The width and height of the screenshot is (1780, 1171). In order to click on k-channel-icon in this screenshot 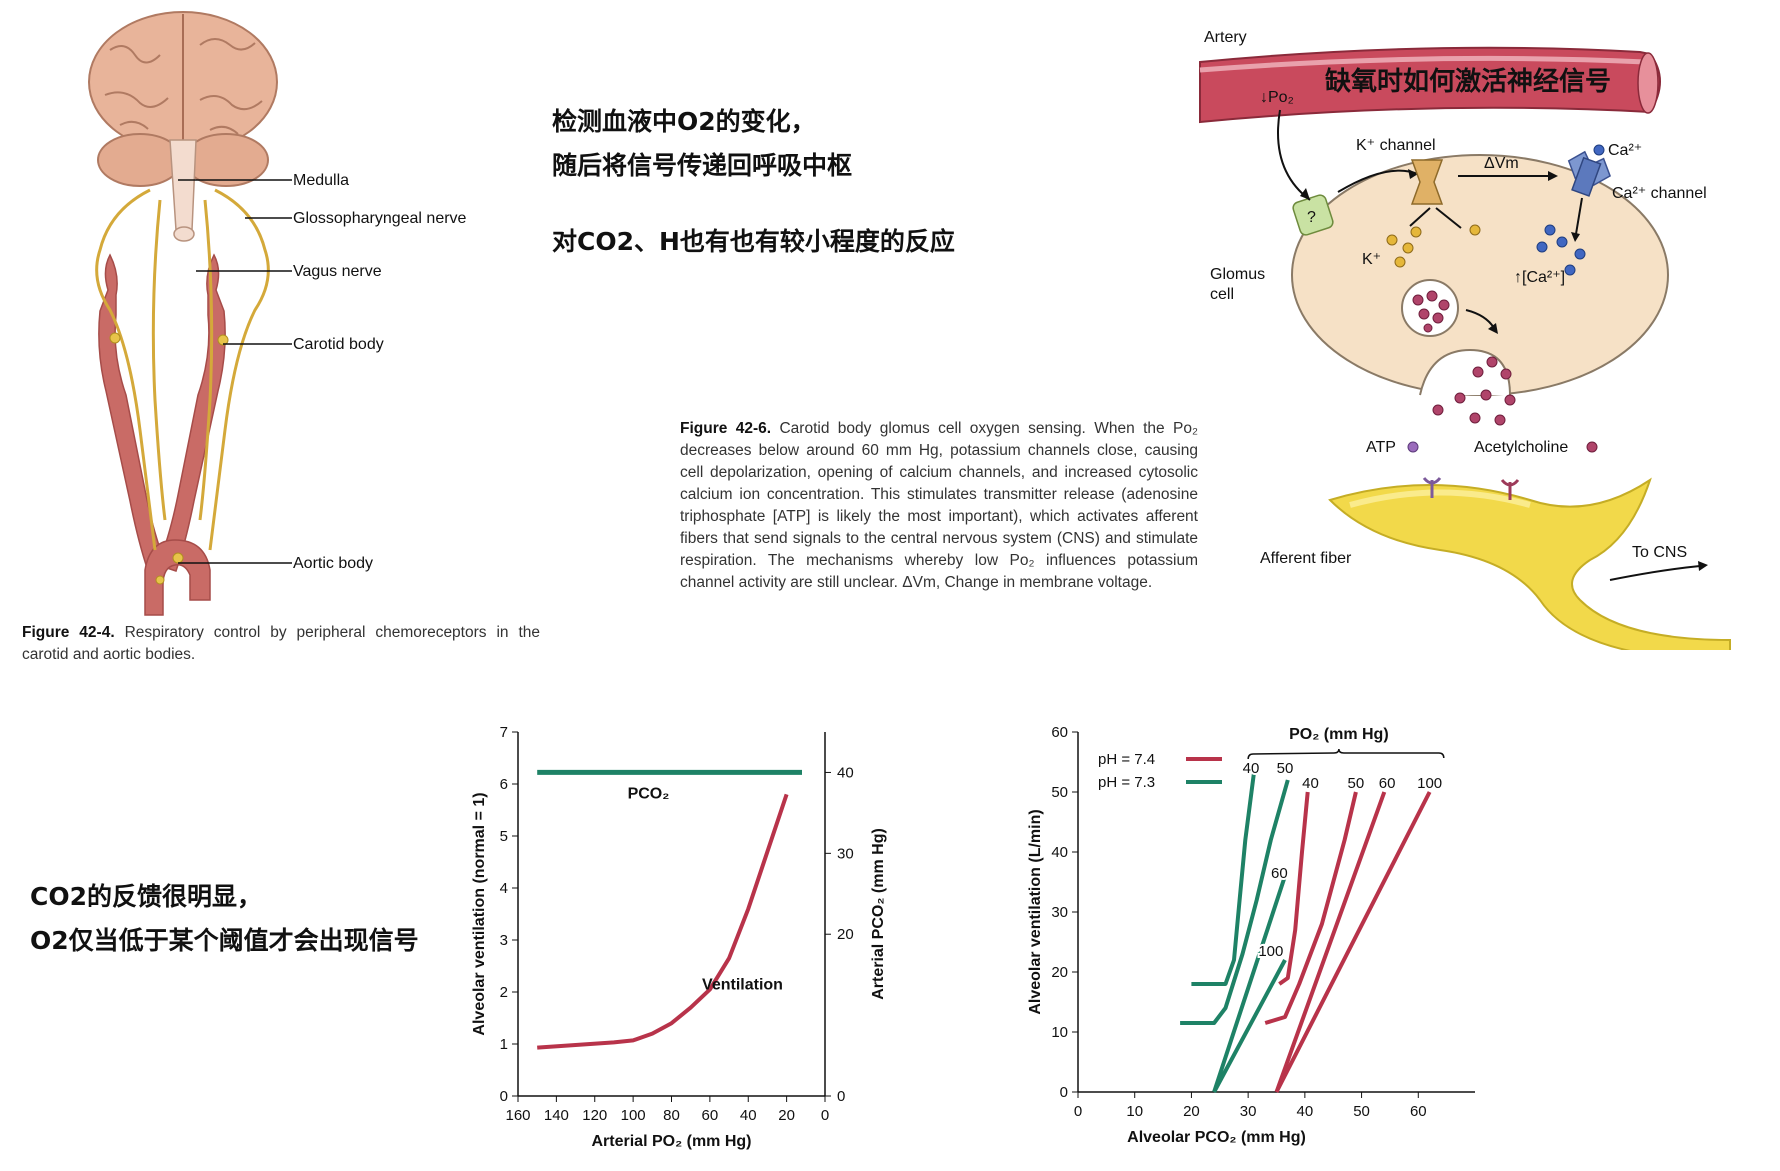, I will do `click(1427, 182)`.